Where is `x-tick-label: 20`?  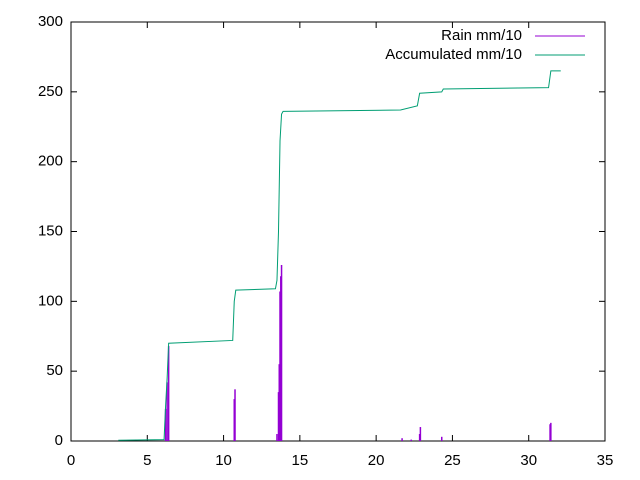 x-tick-label: 20 is located at coordinates (376, 460).